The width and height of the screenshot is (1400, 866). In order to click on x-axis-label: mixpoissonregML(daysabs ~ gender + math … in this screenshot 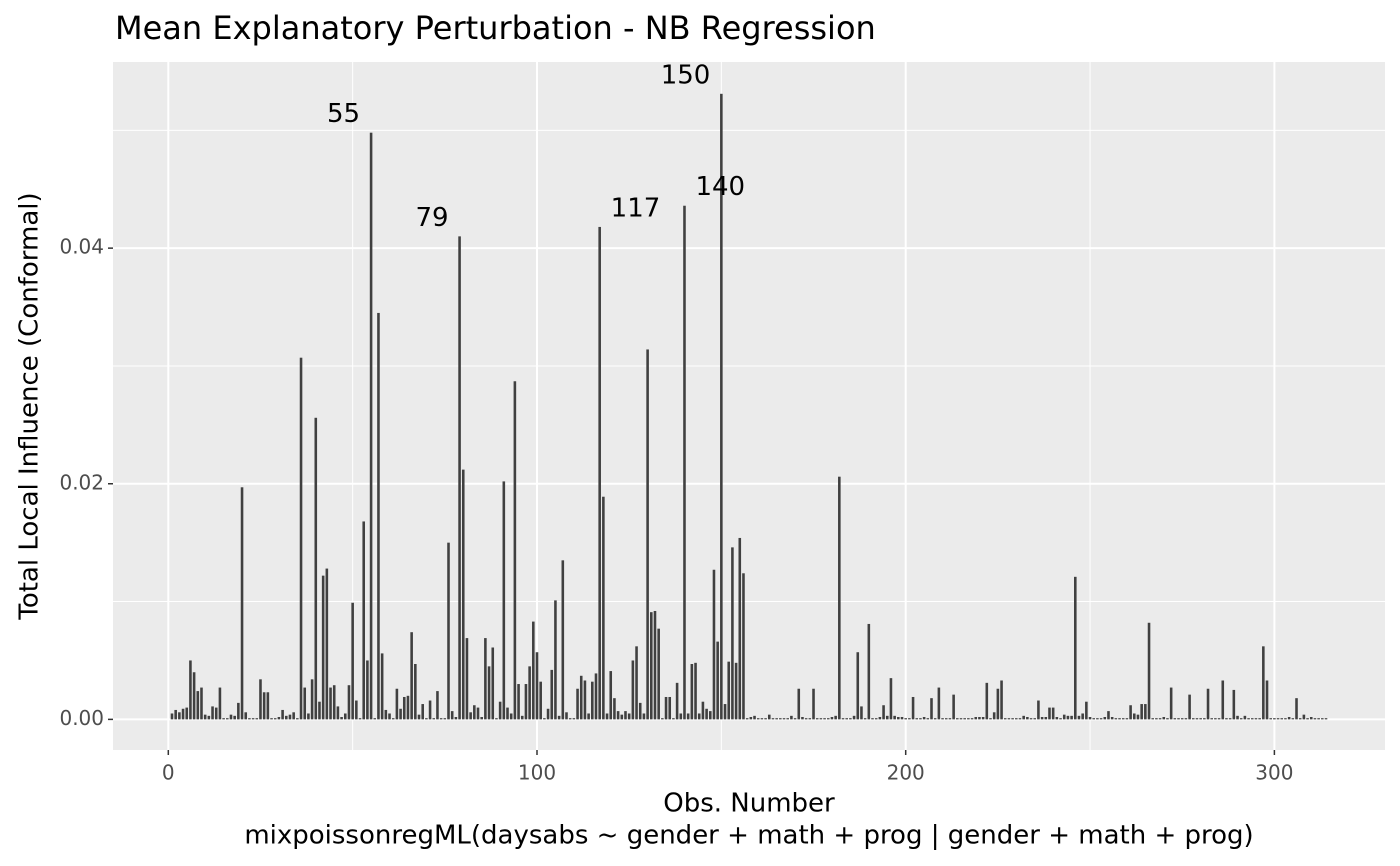, I will do `click(748, 836)`.